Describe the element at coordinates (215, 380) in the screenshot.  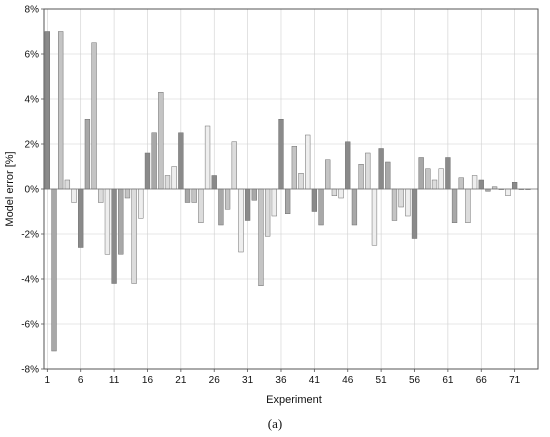
I see `x-tick-label: 26` at that location.